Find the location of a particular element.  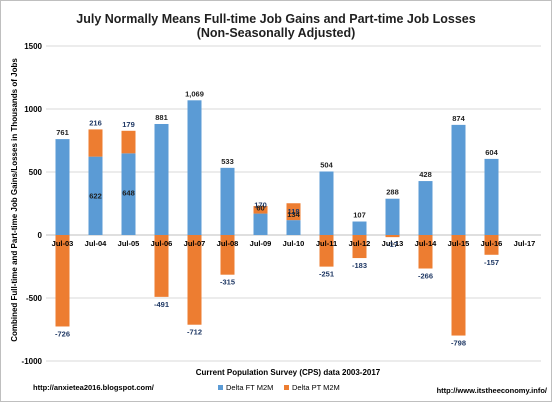

y-tick-label: 1000 is located at coordinates (33, 109).